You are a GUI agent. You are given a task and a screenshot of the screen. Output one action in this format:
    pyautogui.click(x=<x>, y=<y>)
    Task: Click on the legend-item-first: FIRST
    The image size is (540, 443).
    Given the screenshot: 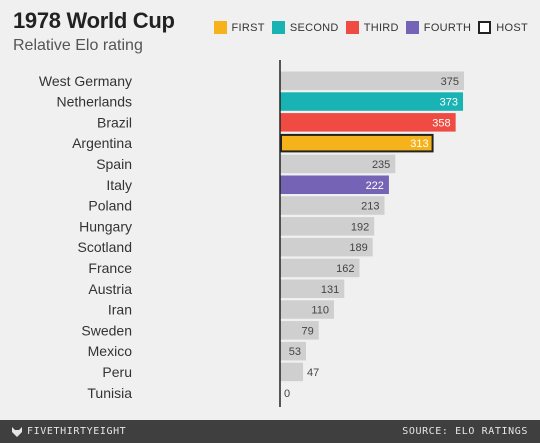 What is the action you would take?
    pyautogui.click(x=239, y=27)
    